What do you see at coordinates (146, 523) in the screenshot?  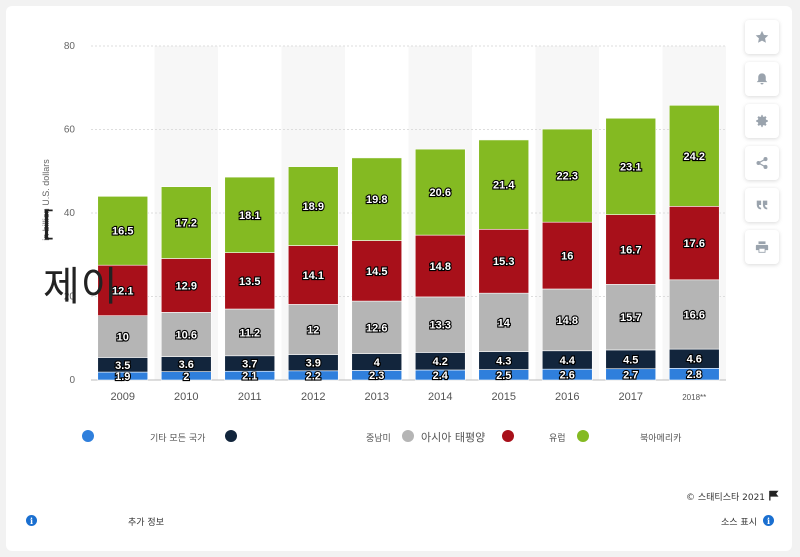 I see `additional-info-link: 추가 정보` at bounding box center [146, 523].